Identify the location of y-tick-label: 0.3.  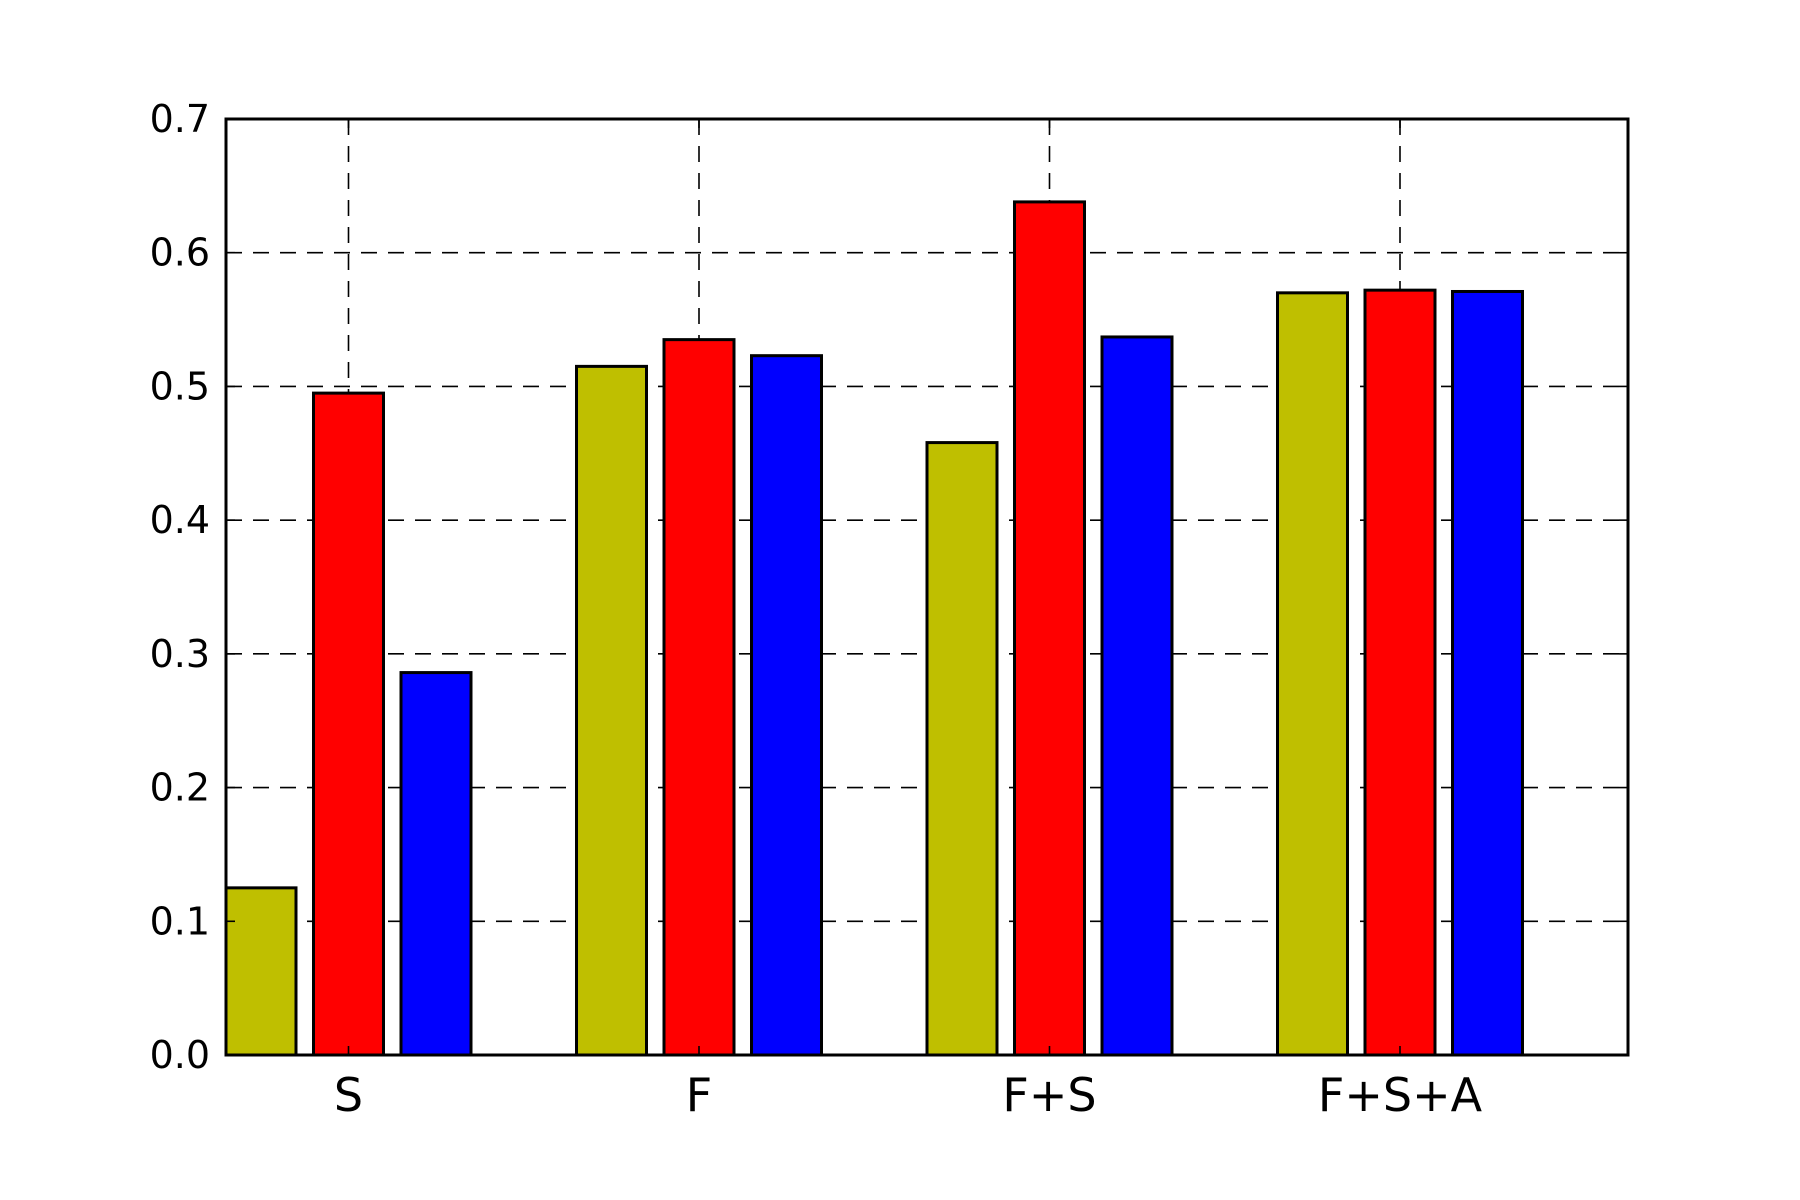
(180, 654).